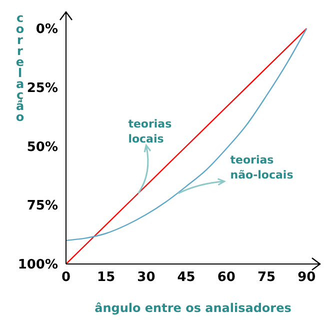 The width and height of the screenshot is (336, 320). I want to click on x-tick-label: 90, so click(307, 278).